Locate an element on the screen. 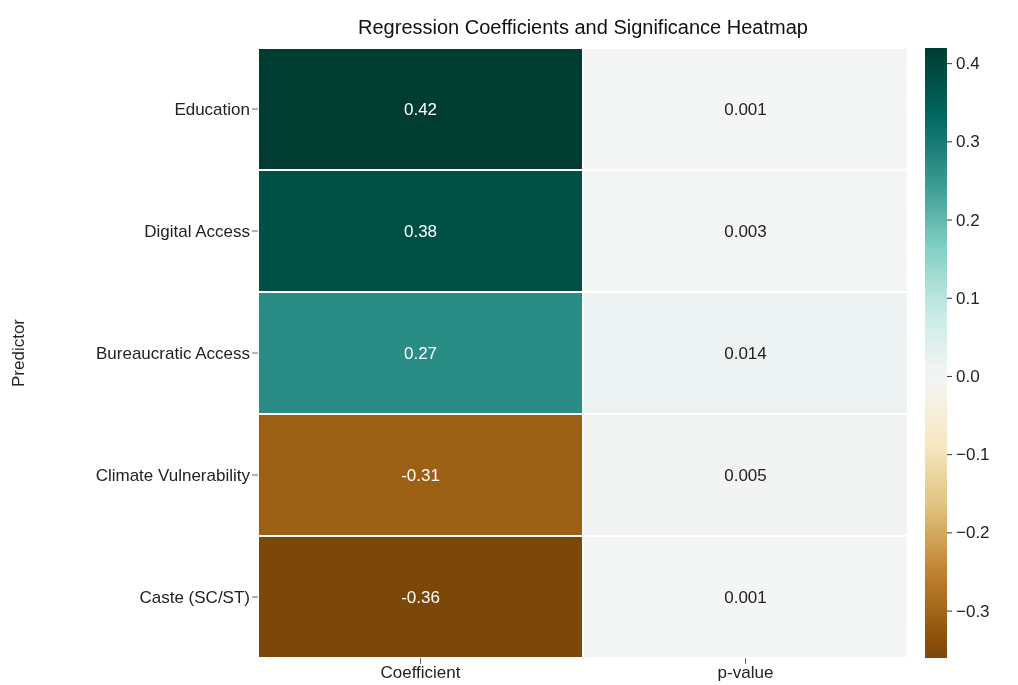  color-bar-label: −0.3 is located at coordinates (973, 611).